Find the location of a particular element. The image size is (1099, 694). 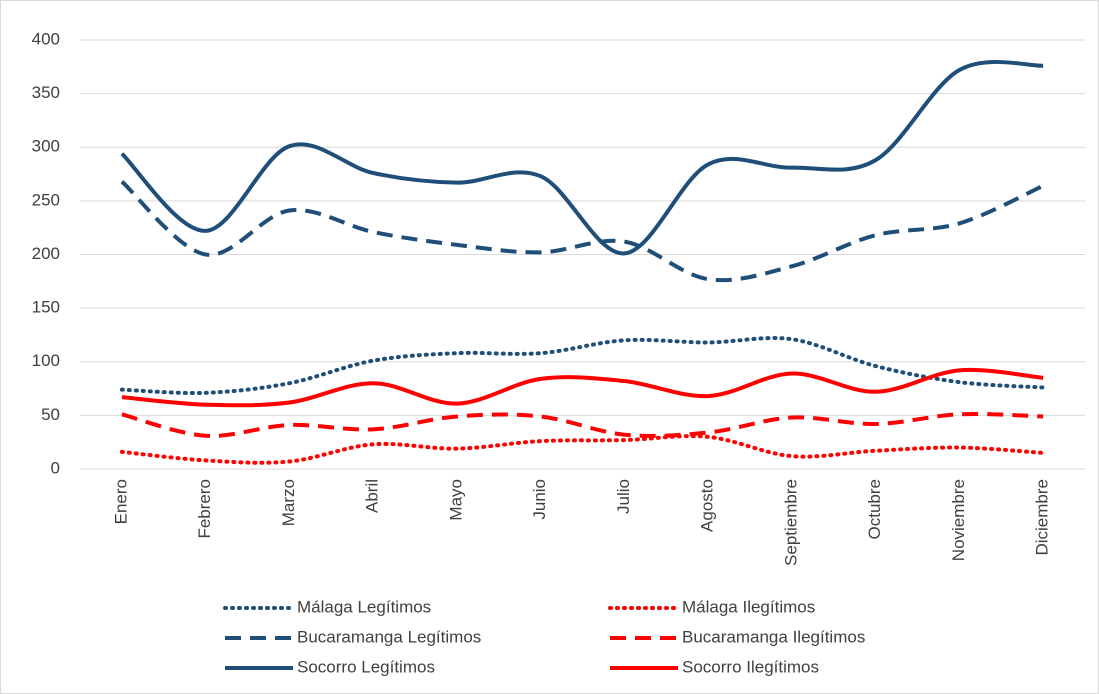

y-tick-label: 100 is located at coordinates (46, 360).